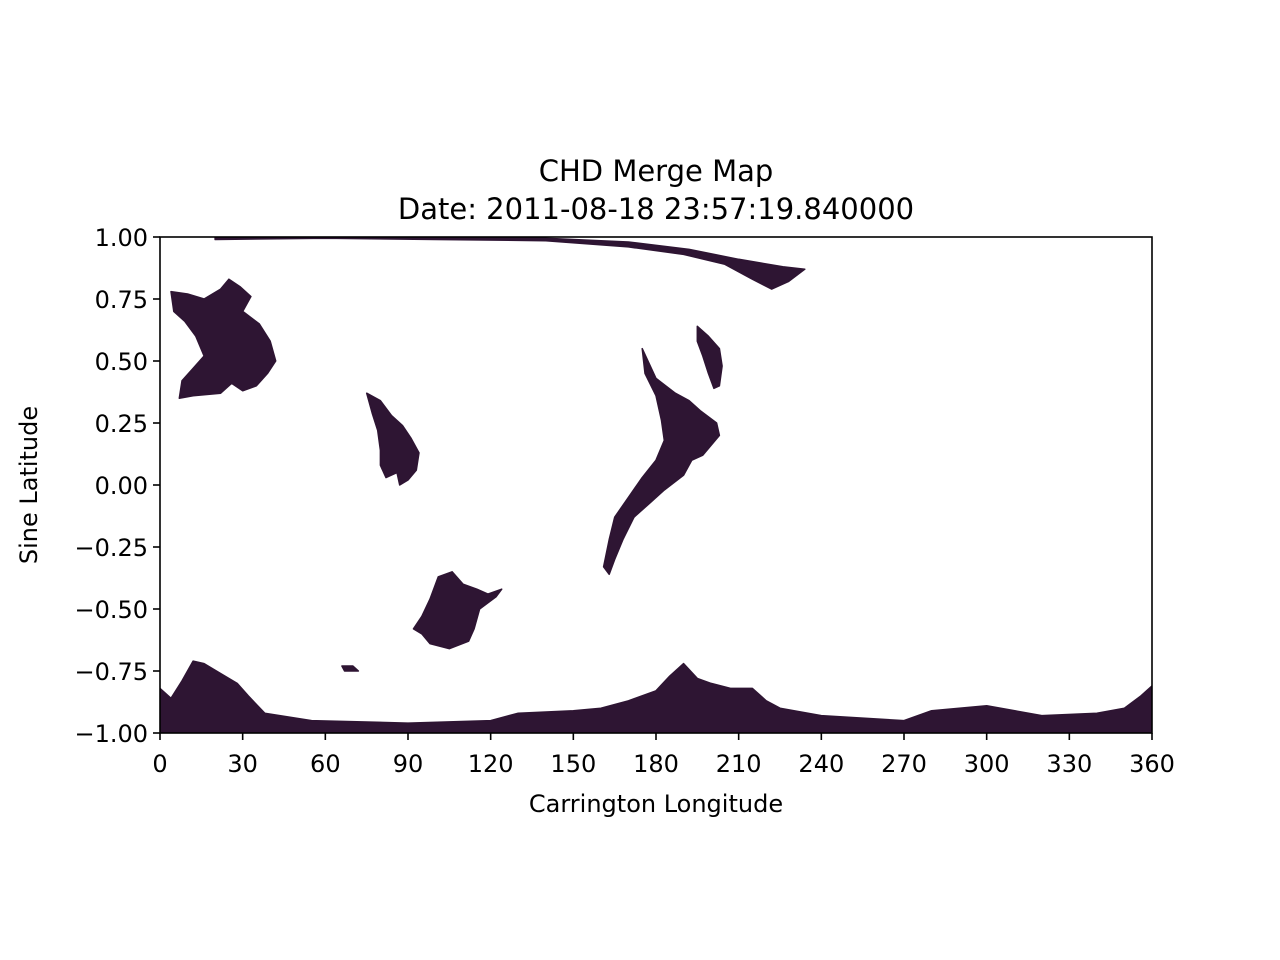  I want to click on y-tick-label: 0.00, so click(121, 486).